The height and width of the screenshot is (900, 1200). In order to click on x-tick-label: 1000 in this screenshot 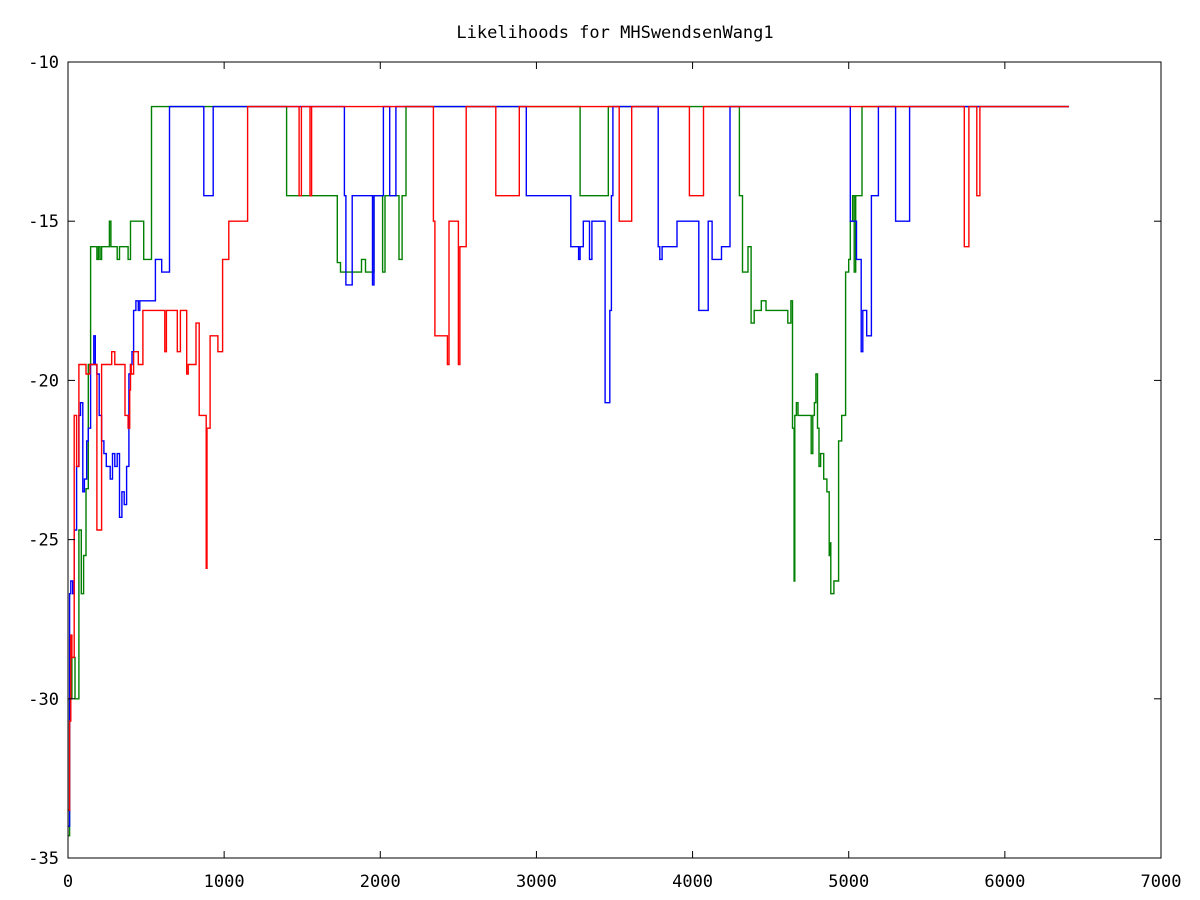, I will do `click(224, 882)`.